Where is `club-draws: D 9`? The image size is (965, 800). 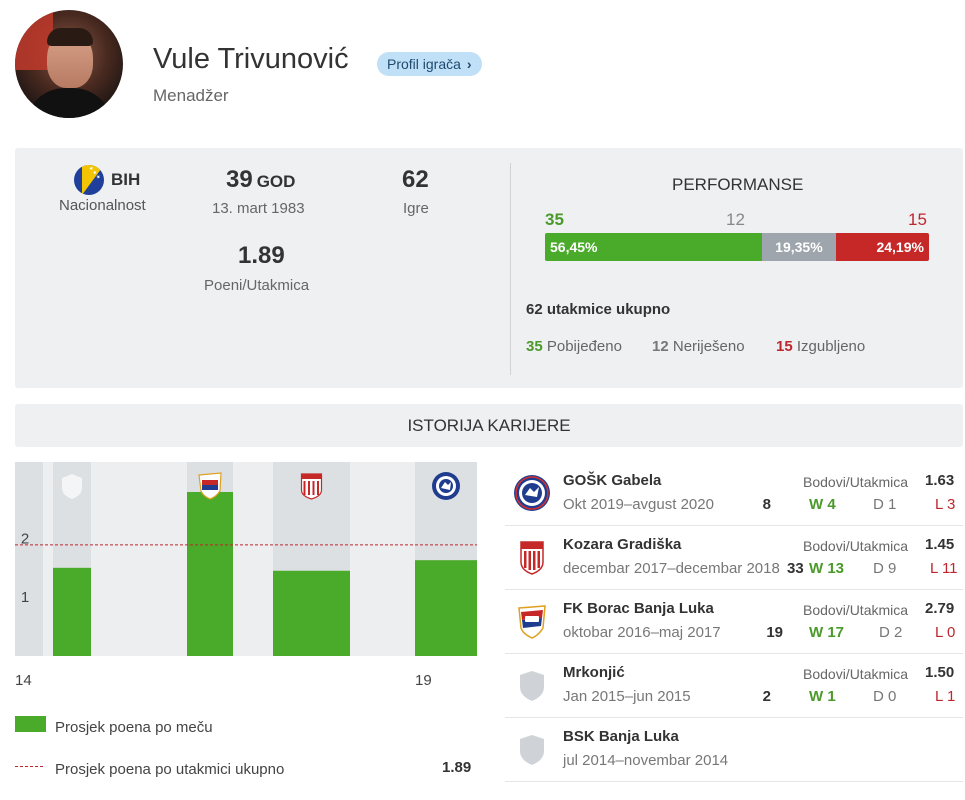
club-draws: D 9 is located at coordinates (885, 568).